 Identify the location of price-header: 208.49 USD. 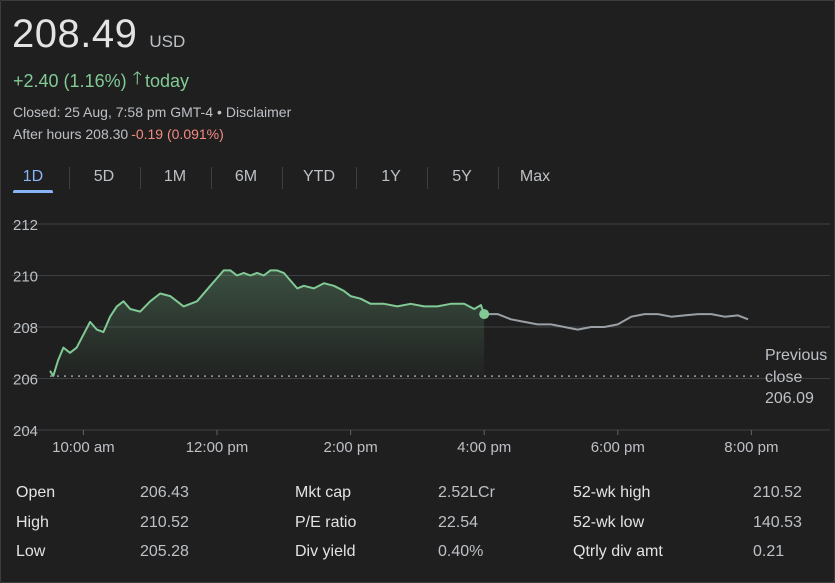
(98, 34).